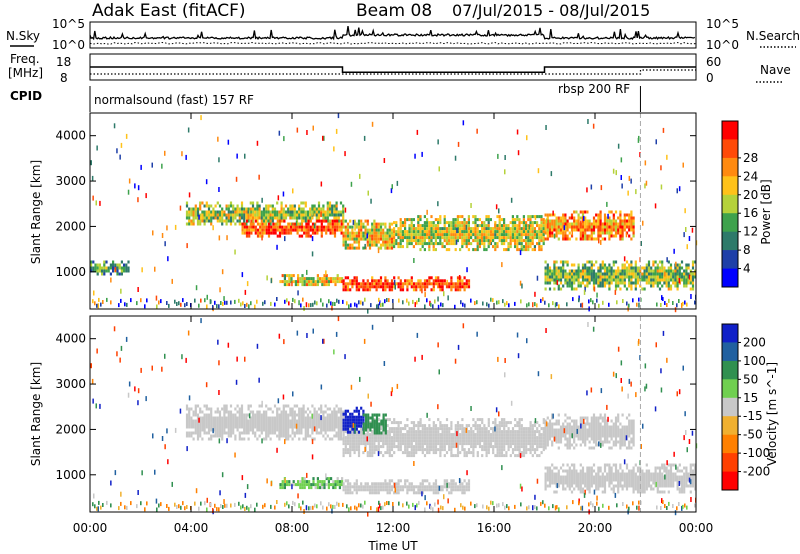  I want to click on nsearch-label: N.Search, so click(773, 36).